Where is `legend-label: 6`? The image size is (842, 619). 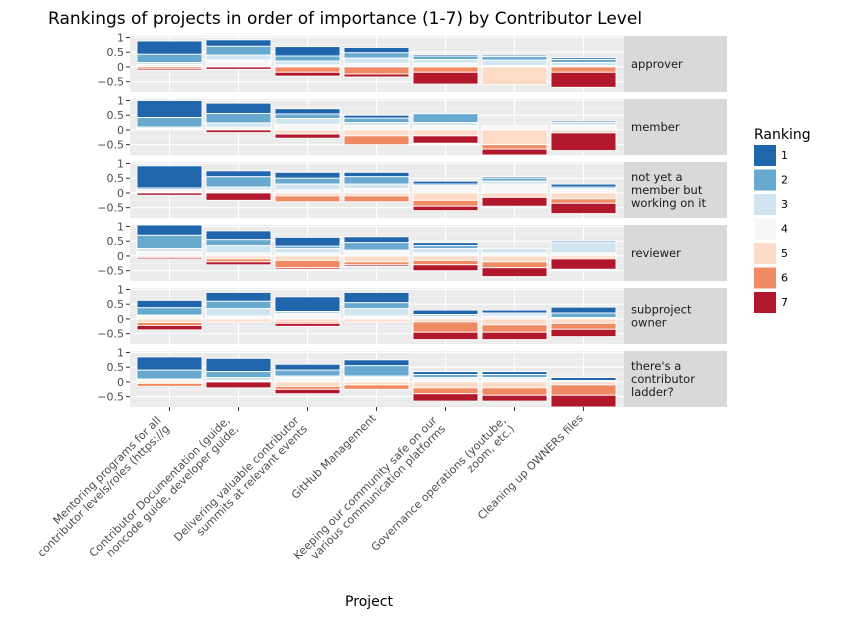 legend-label: 6 is located at coordinates (784, 278).